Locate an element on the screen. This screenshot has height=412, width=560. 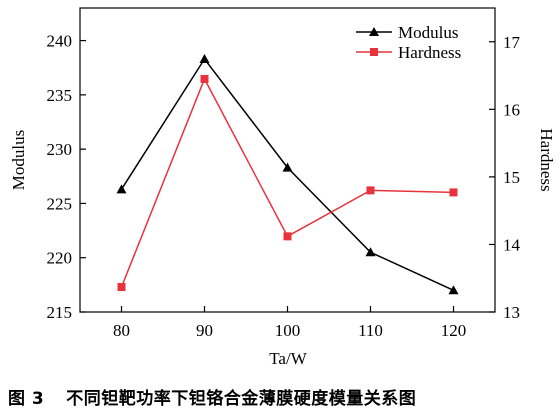
left-axis: 215 220 225 230 235 240 is located at coordinates (66, 177).